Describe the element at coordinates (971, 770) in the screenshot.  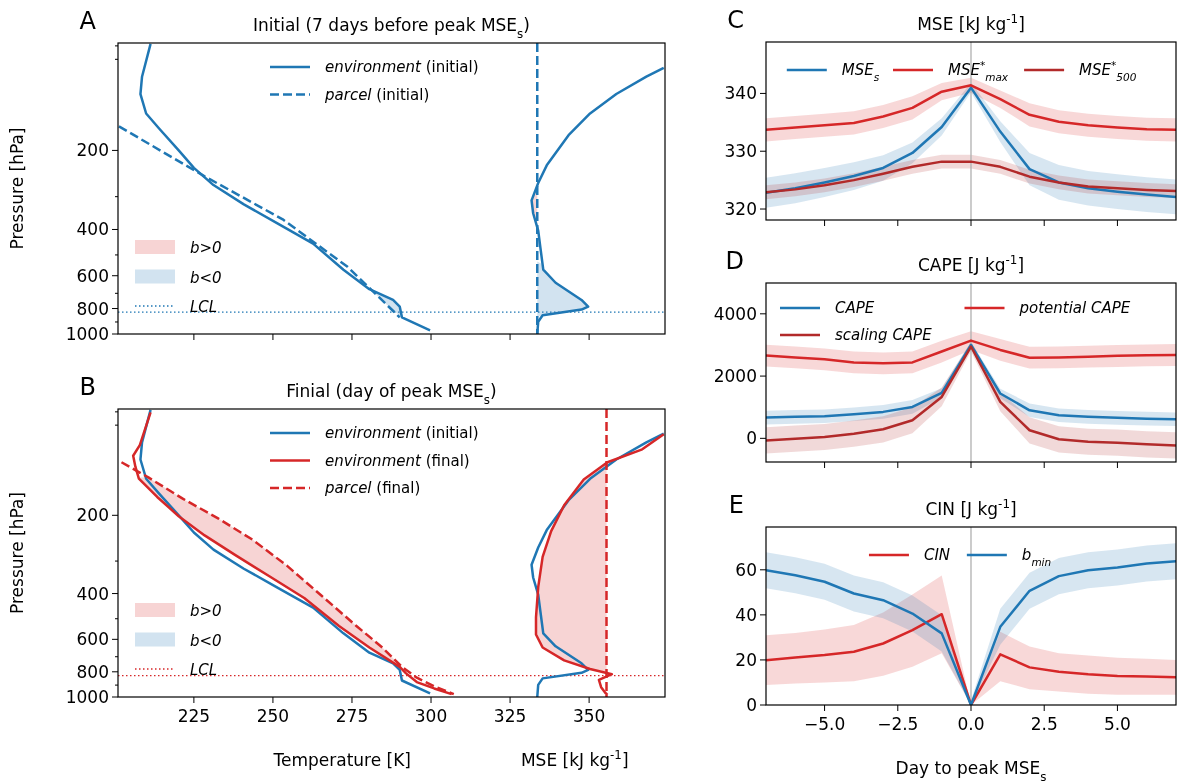
I see `x-axis-title: Day to peak MSE$_{s}$` at that location.